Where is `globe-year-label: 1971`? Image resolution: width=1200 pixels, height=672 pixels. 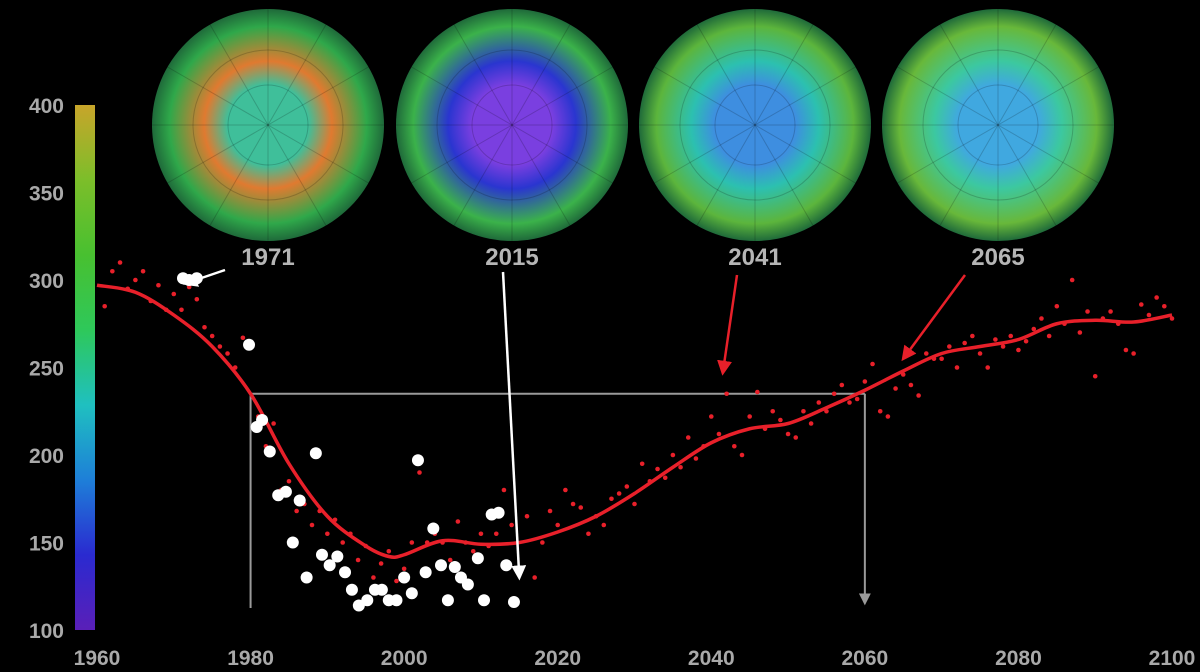
globe-year-label: 1971 is located at coordinates (267, 257).